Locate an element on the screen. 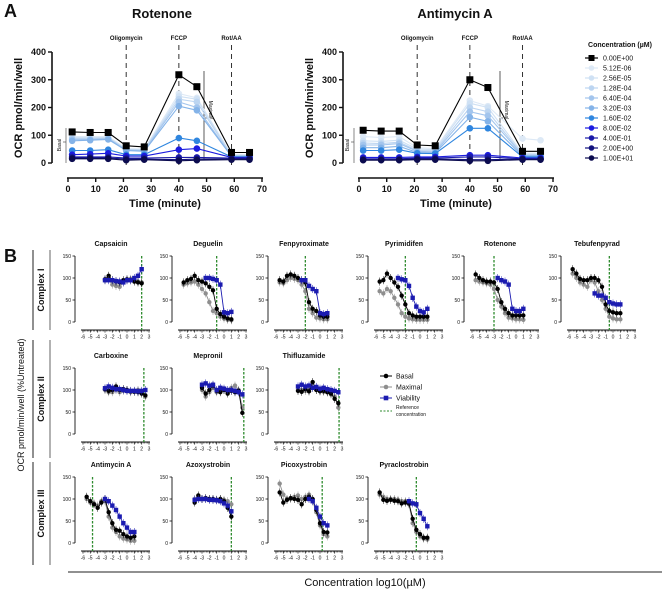 Image resolution: width=662 pixels, height=592 pixels. maximal-label: Maximal is located at coordinates (506, 110).